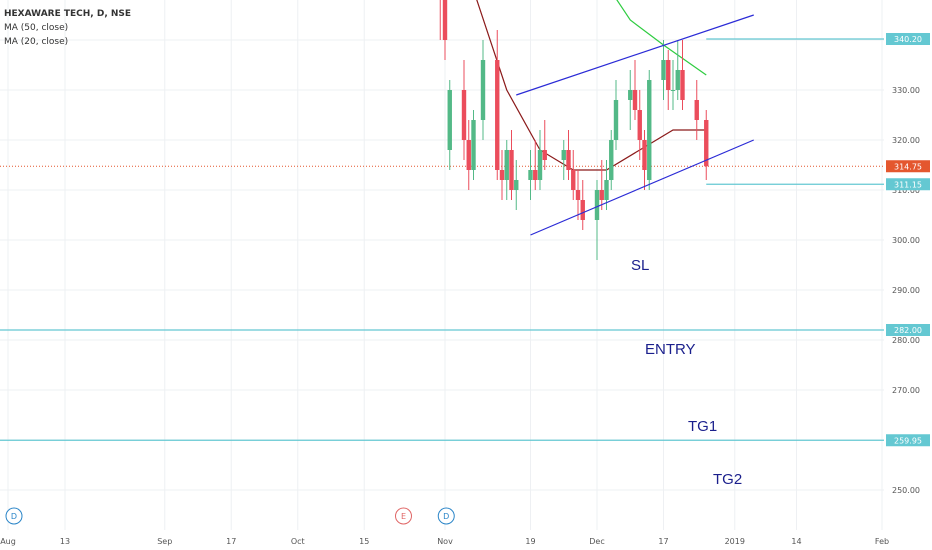  What do you see at coordinates (230, 516) in the screenshot?
I see `event-badges: DEDE` at bounding box center [230, 516].